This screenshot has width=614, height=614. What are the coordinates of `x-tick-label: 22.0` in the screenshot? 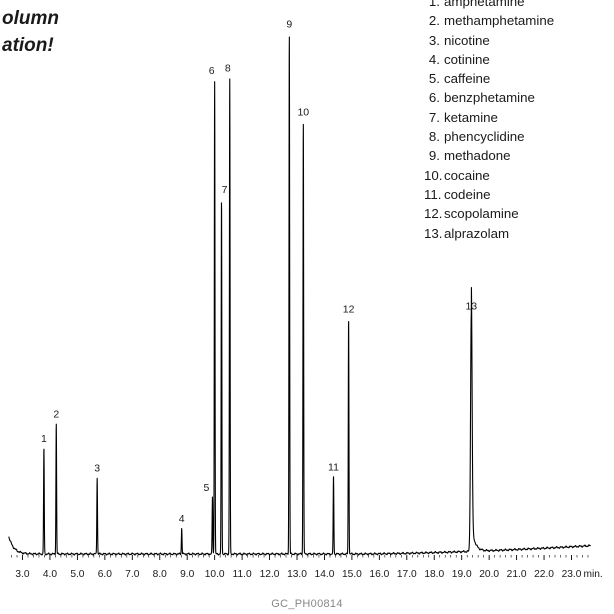 It's located at (544, 574).